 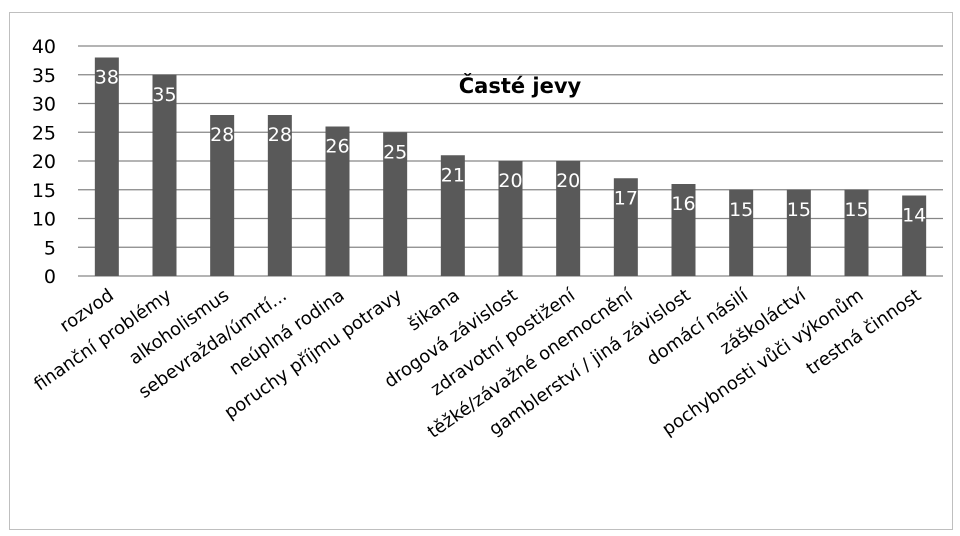 What do you see at coordinates (626, 198) in the screenshot?
I see `data-label: 17` at bounding box center [626, 198].